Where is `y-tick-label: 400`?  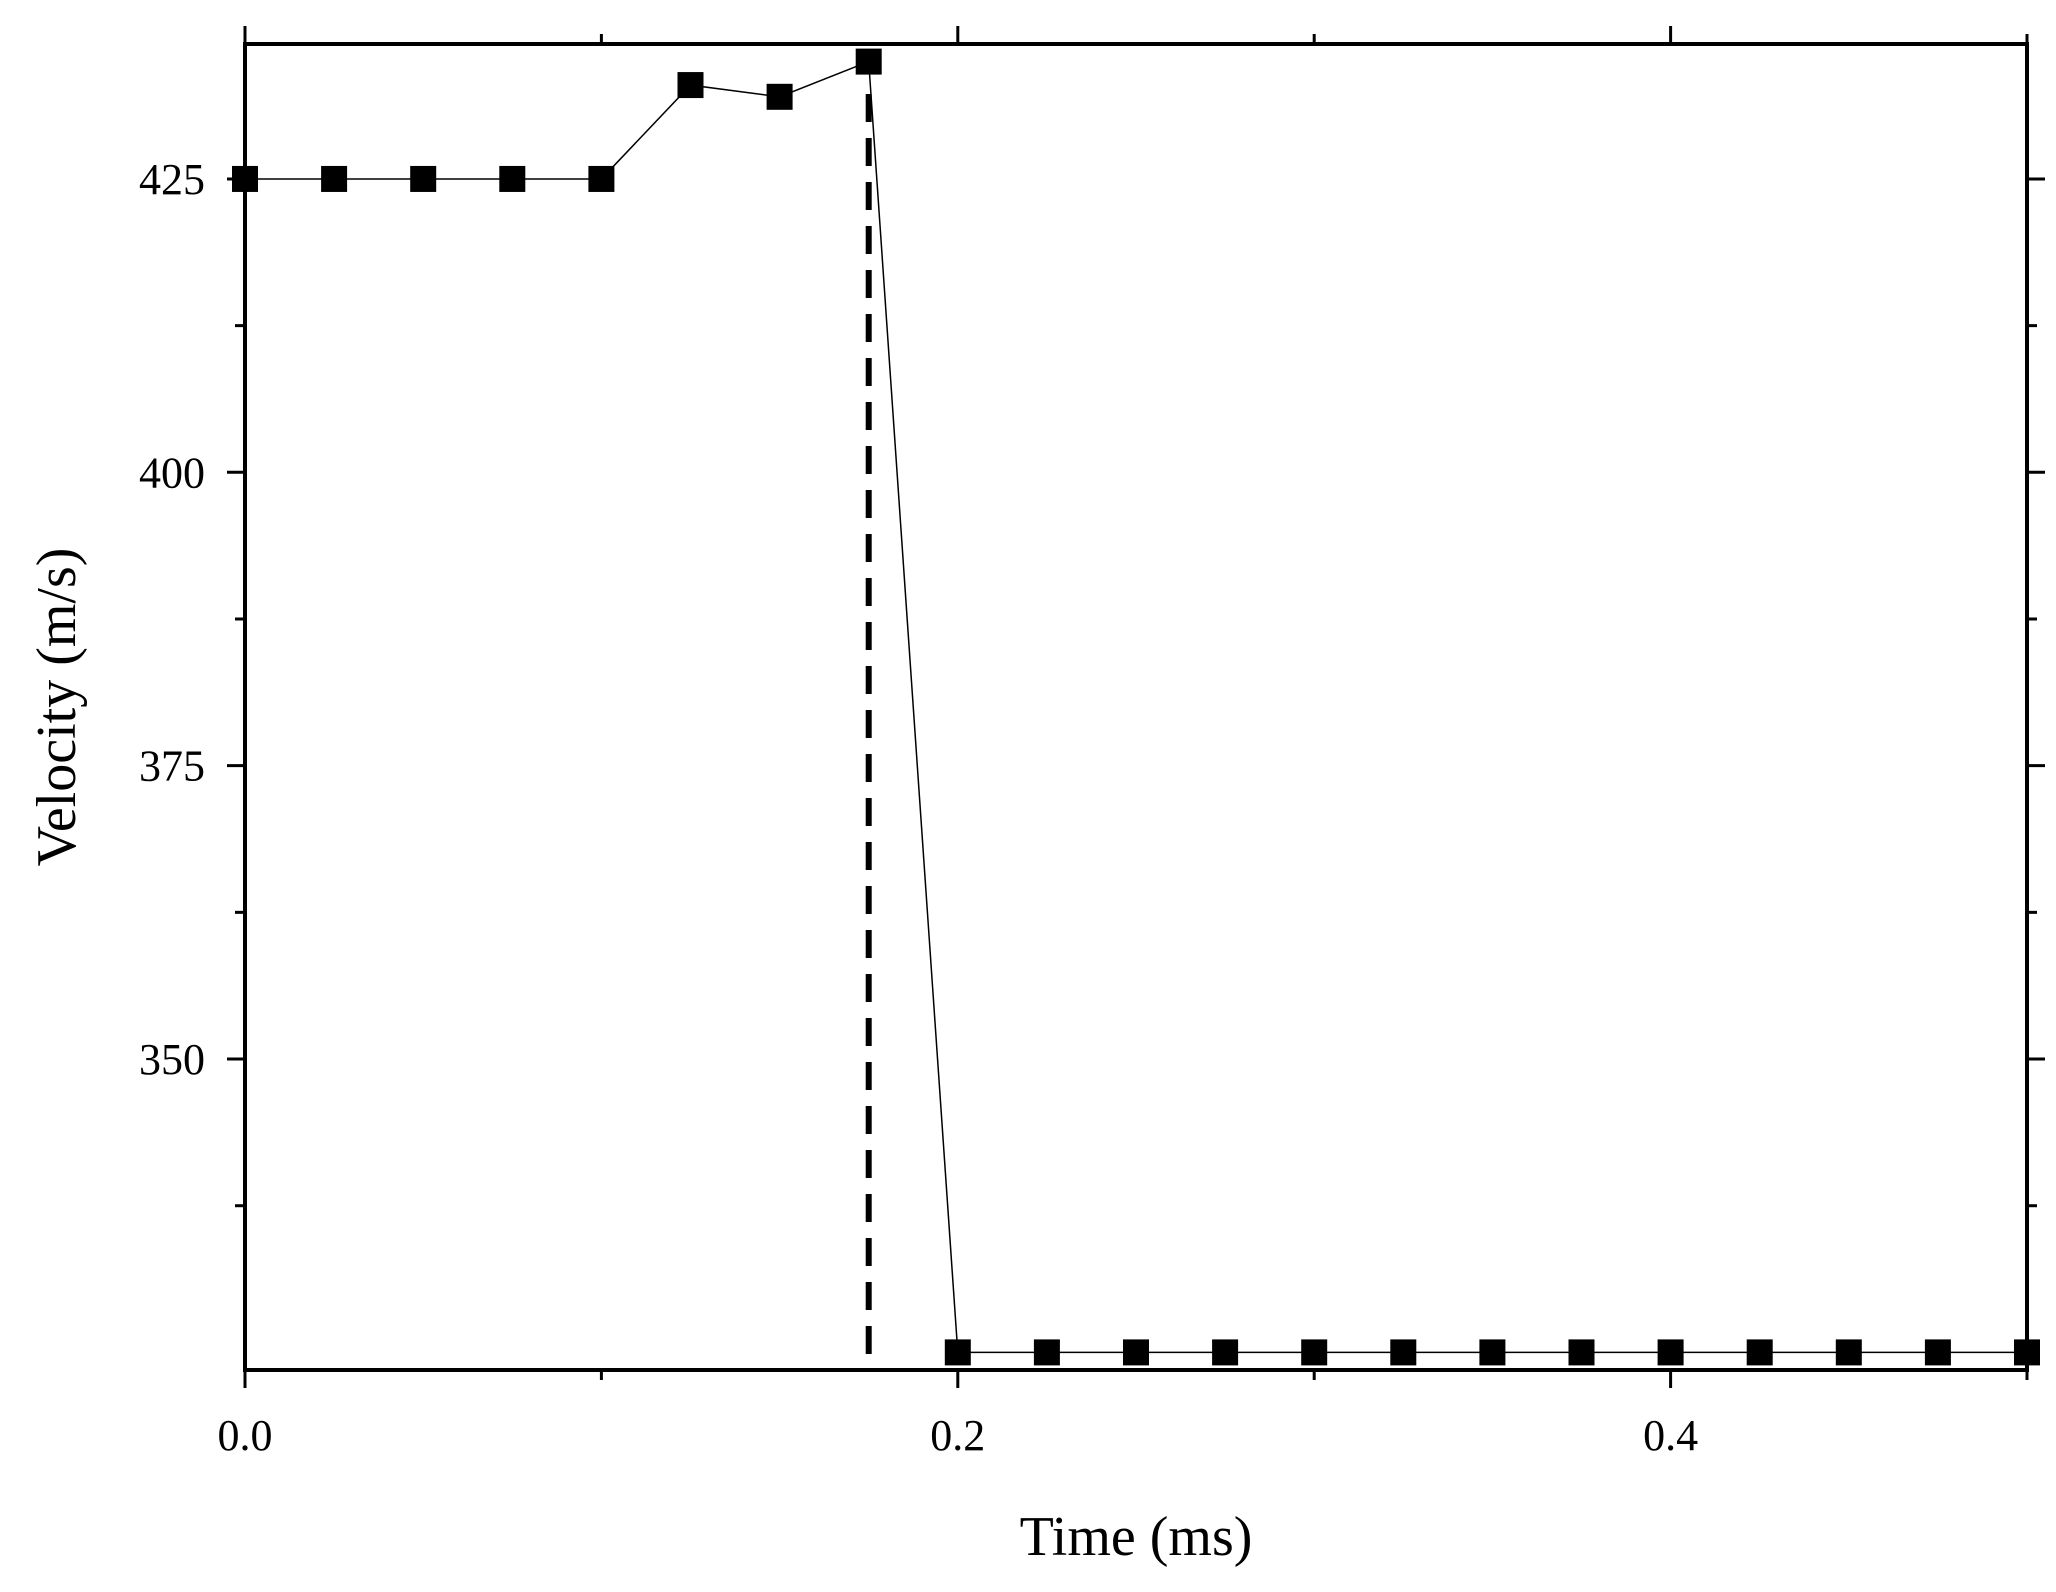 y-tick-label: 400 is located at coordinates (172, 472).